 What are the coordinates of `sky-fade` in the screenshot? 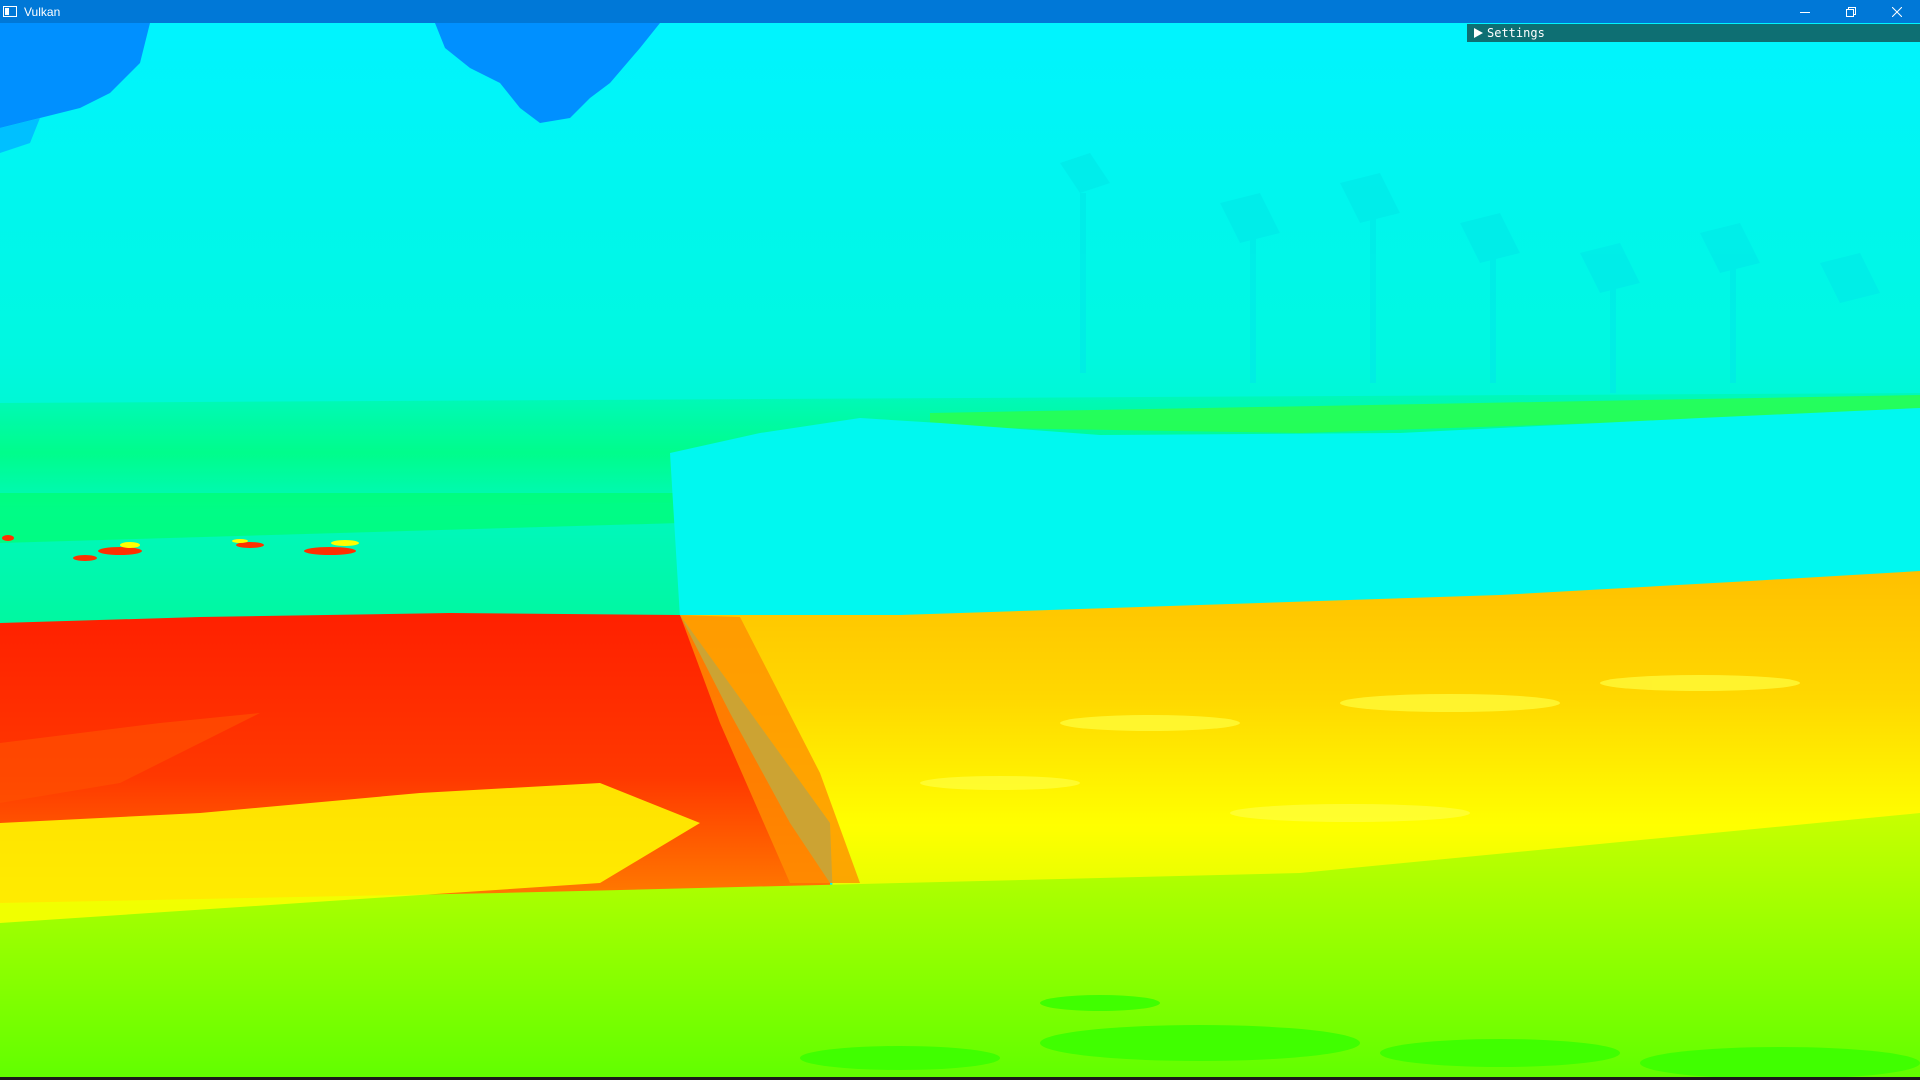 It's located at (20, 135).